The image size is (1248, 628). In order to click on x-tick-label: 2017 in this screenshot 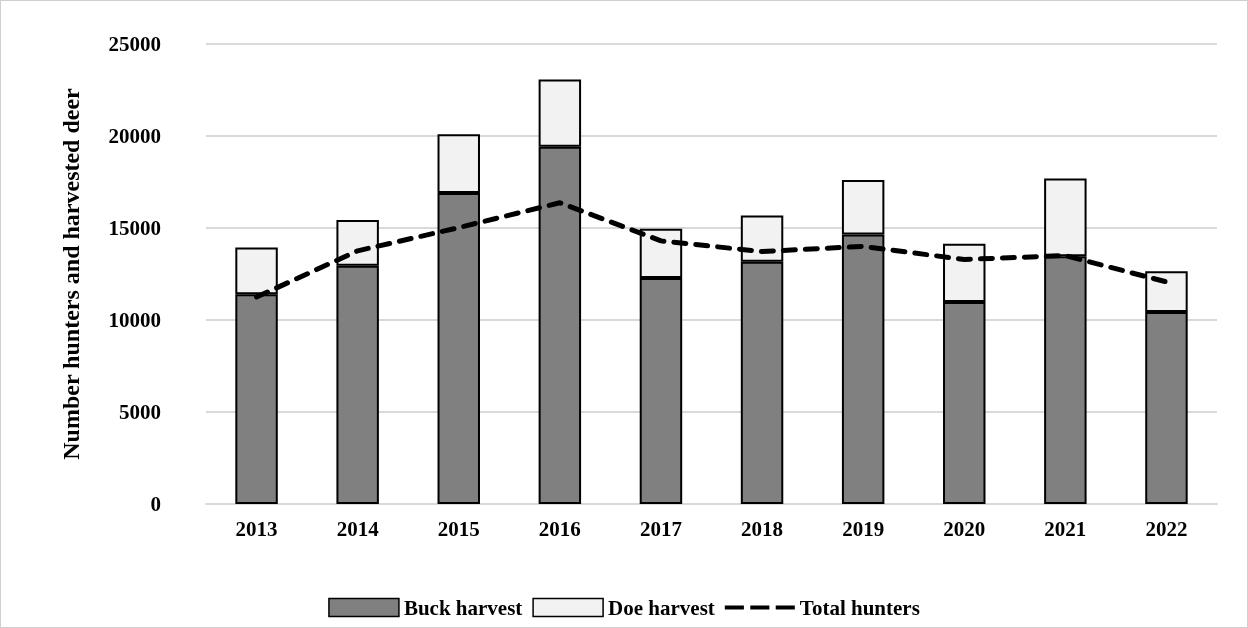, I will do `click(660, 528)`.